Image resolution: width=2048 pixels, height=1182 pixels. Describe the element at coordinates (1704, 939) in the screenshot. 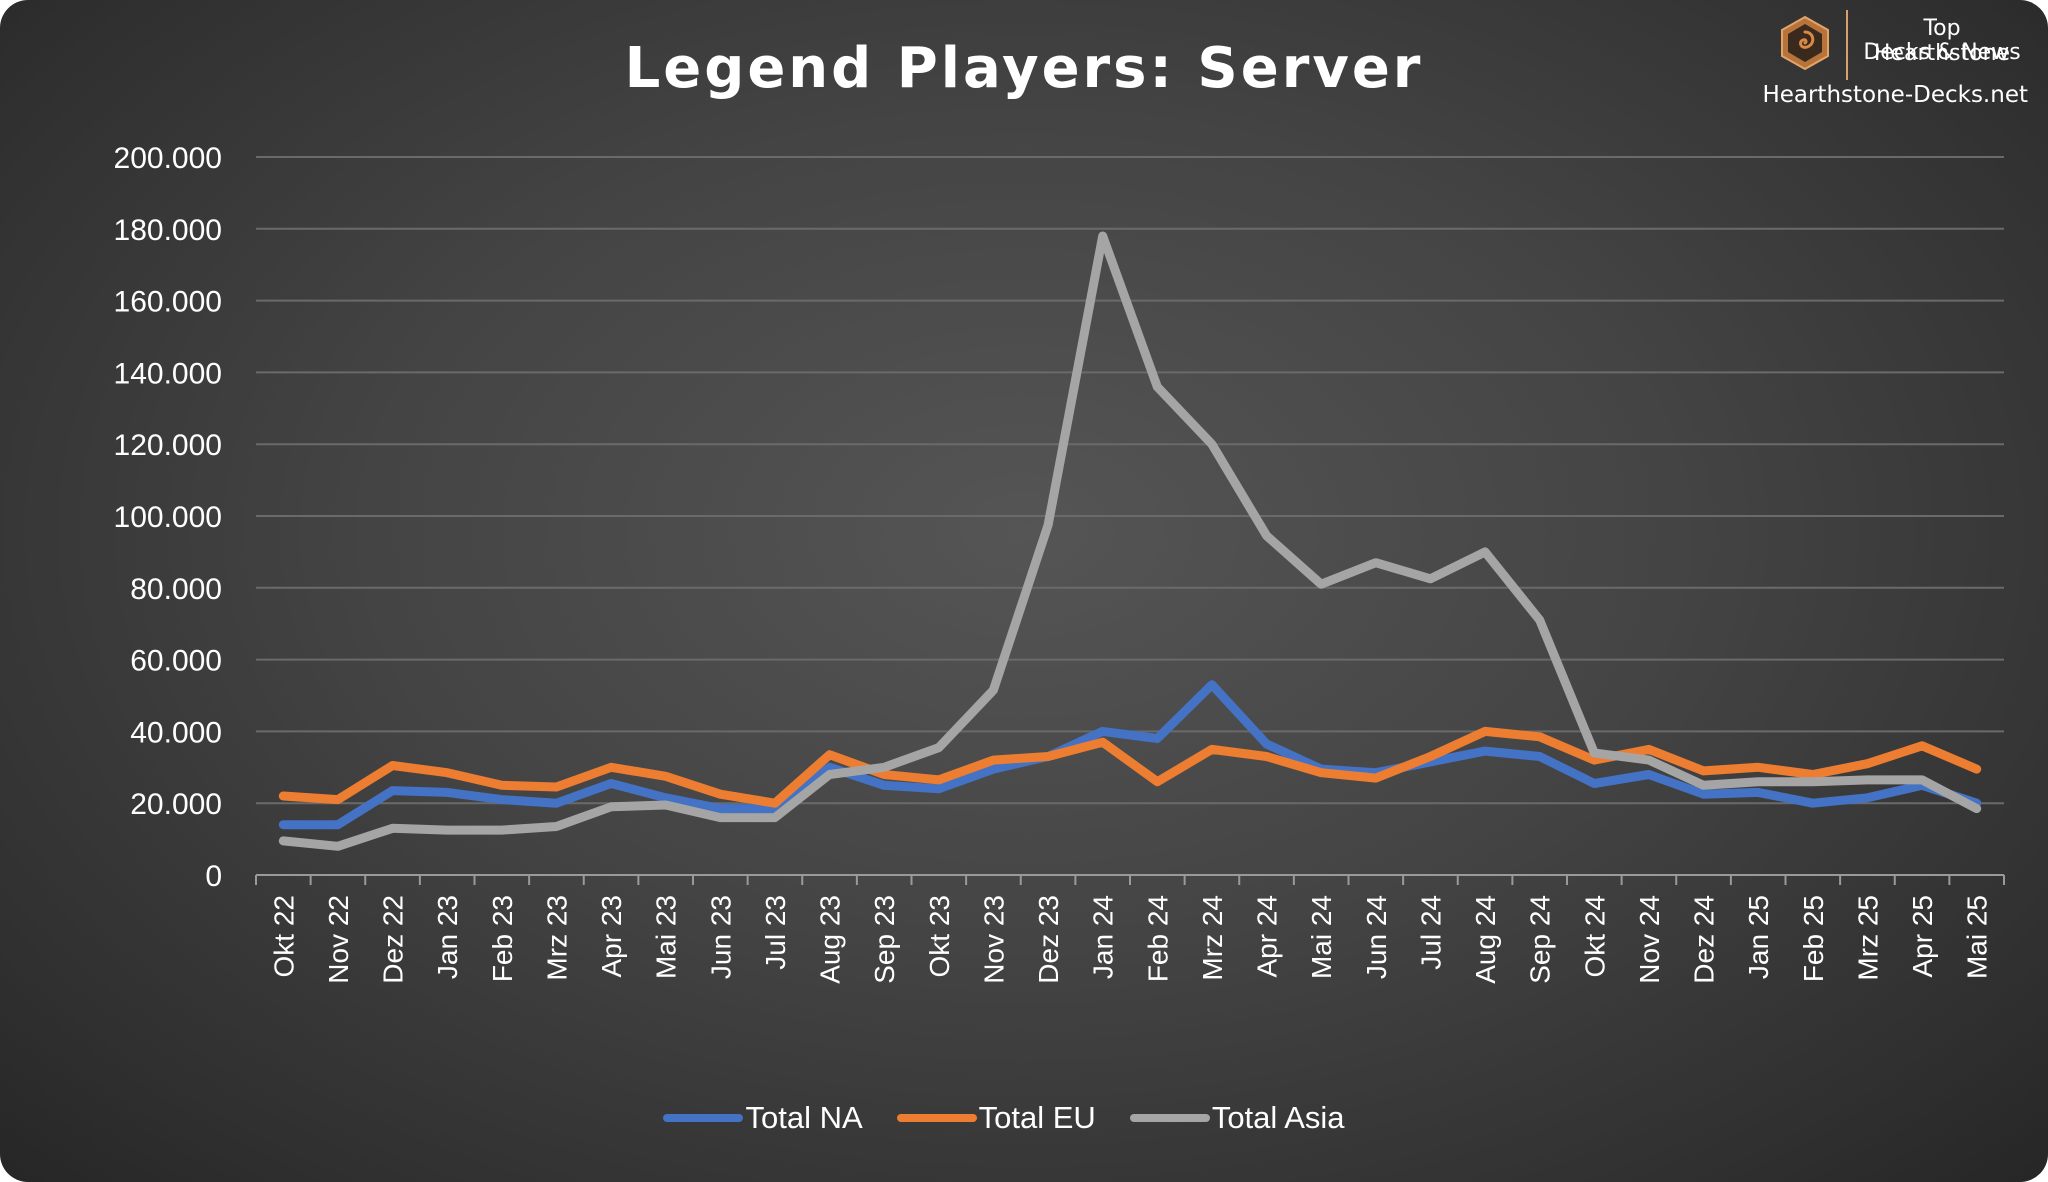

I see `x-tick-label: Dez 24` at that location.